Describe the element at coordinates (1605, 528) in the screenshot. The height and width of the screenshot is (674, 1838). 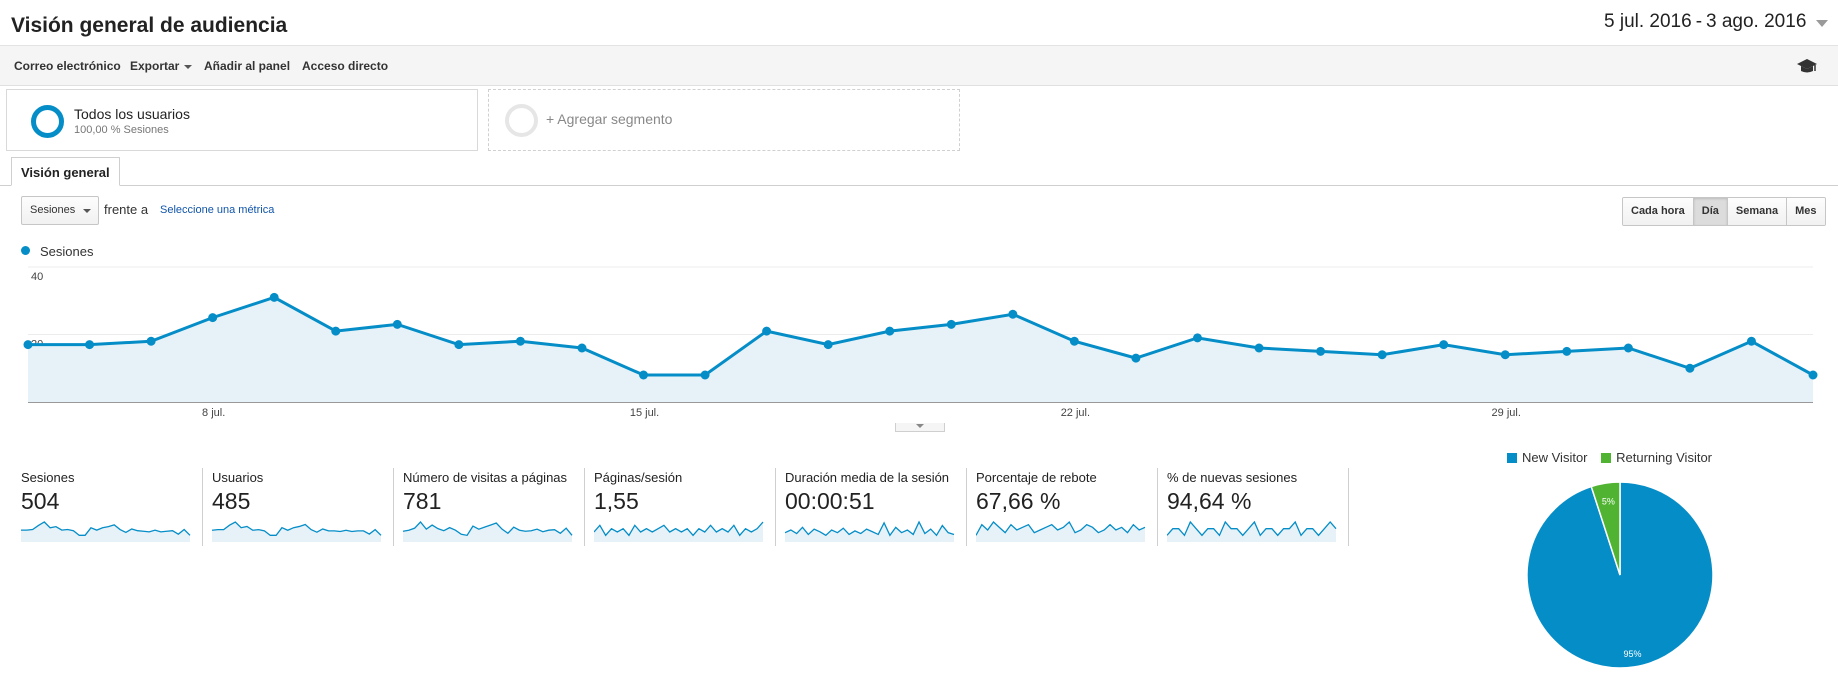
I see `pie-slice` at that location.